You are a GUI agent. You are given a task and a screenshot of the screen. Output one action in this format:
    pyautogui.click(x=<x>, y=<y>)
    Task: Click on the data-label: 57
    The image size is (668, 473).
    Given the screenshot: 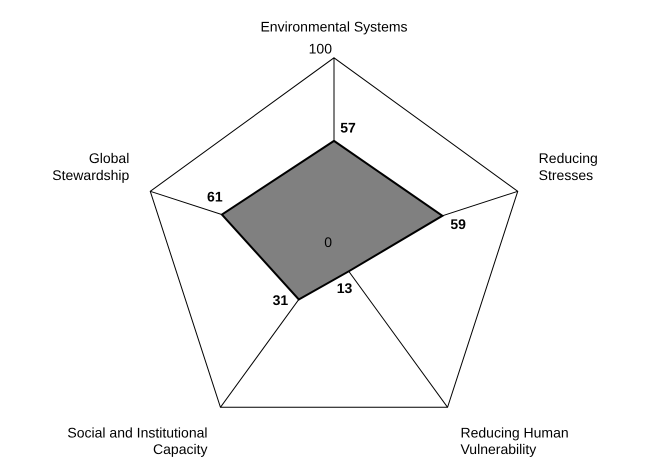 What is the action you would take?
    pyautogui.click(x=348, y=128)
    